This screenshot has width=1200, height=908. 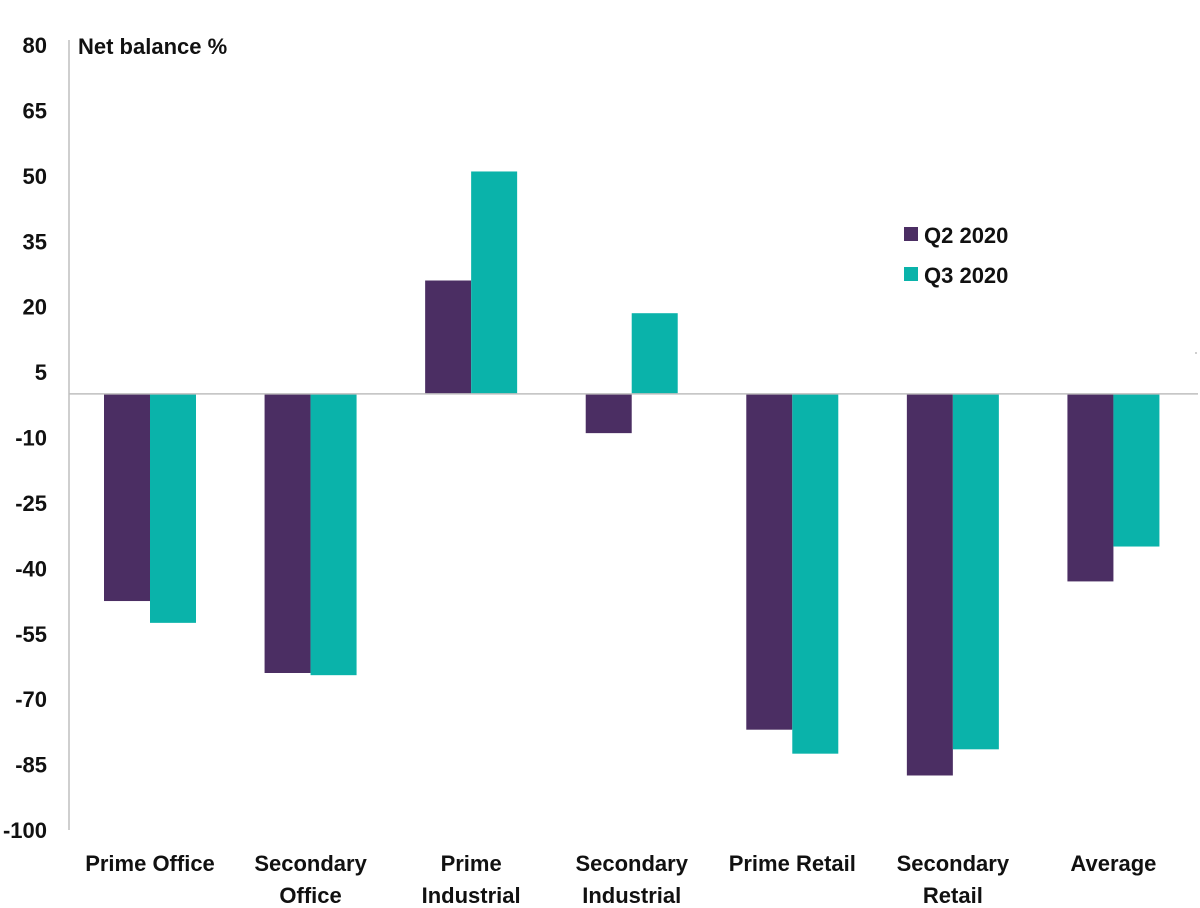 What do you see at coordinates (35, 307) in the screenshot?
I see `y-tick-label: 20` at bounding box center [35, 307].